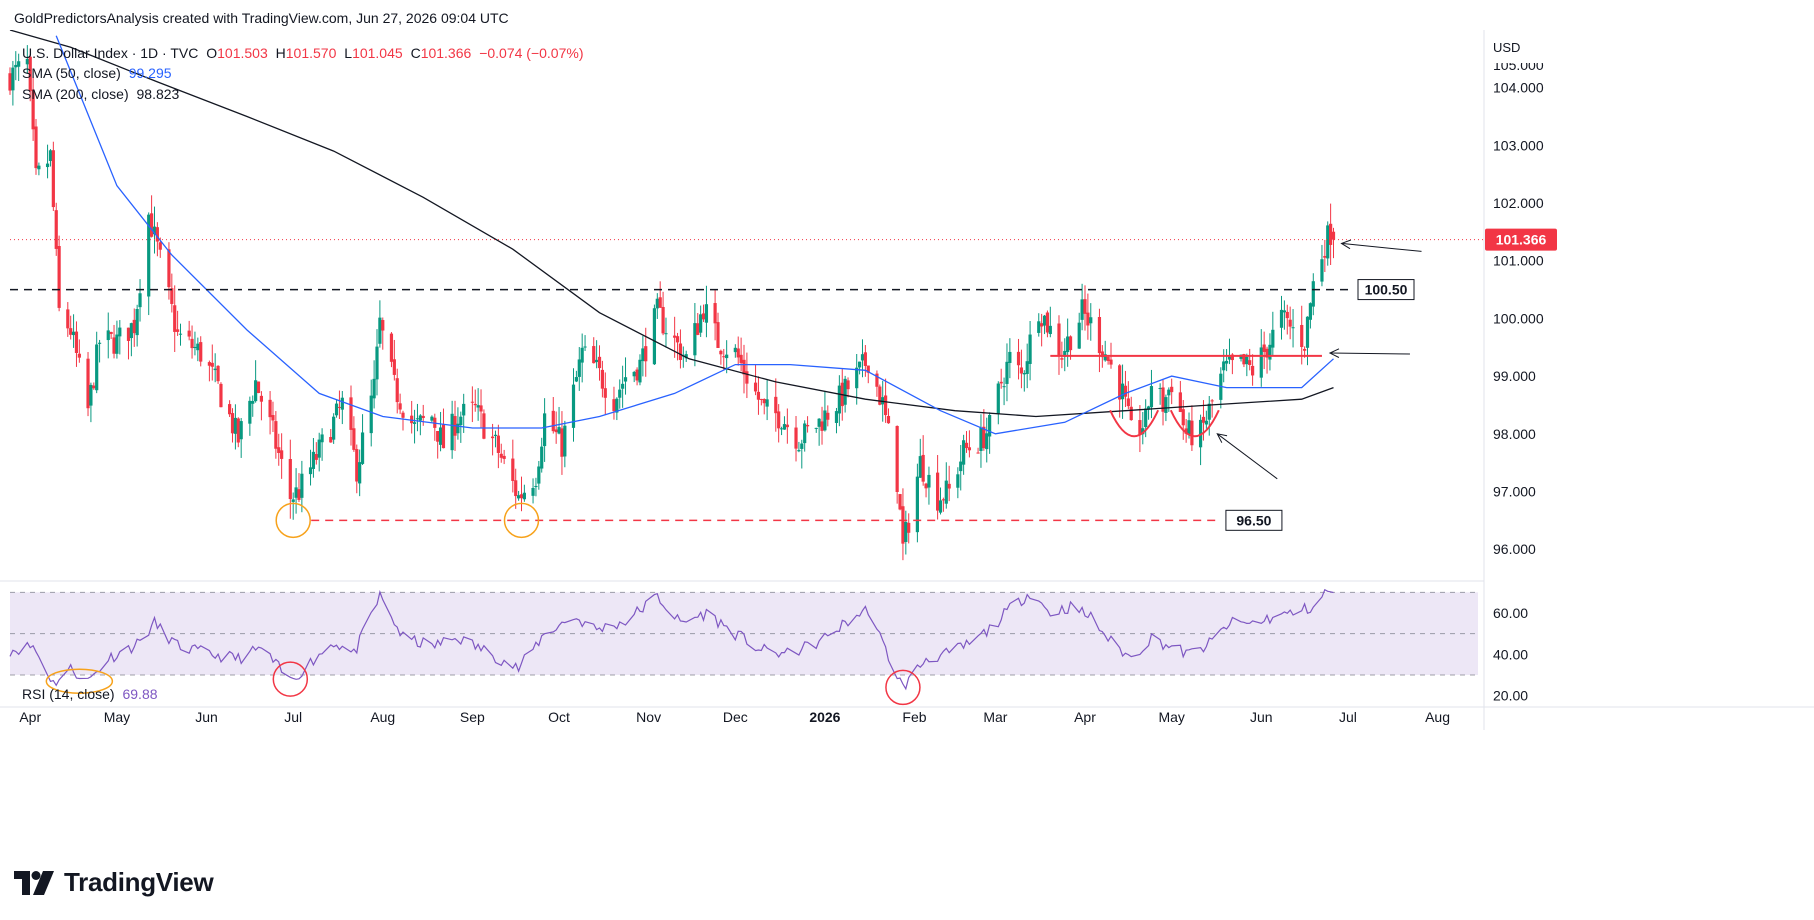 This screenshot has height=920, width=1814. I want to click on sma50-legend: SMA (50, close) 99.295, so click(97, 73).